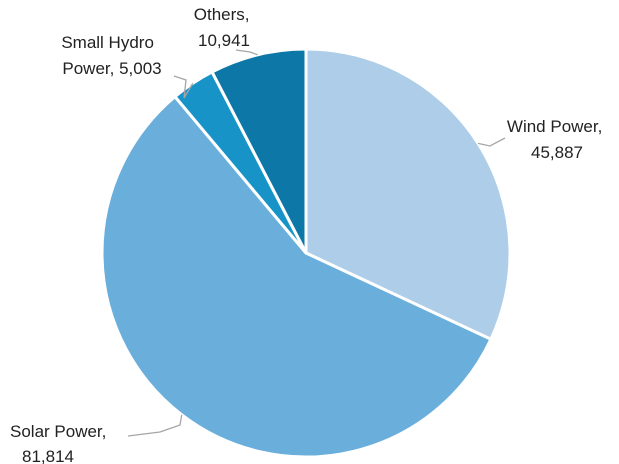 This screenshot has height=464, width=619. Describe the element at coordinates (224, 40) in the screenshot. I see `label-others-value: 10,941` at that location.